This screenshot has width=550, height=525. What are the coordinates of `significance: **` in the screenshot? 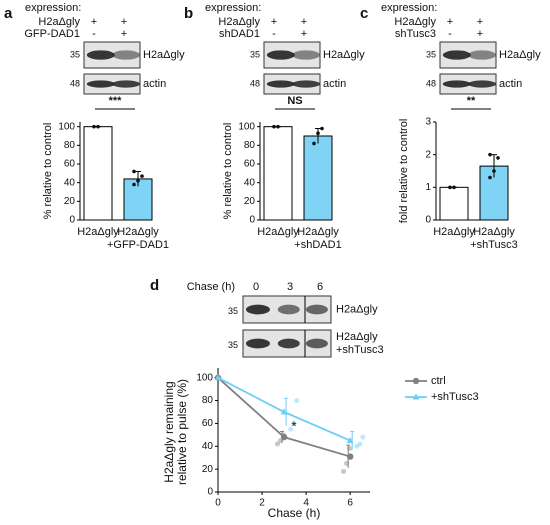 It's located at (471, 101).